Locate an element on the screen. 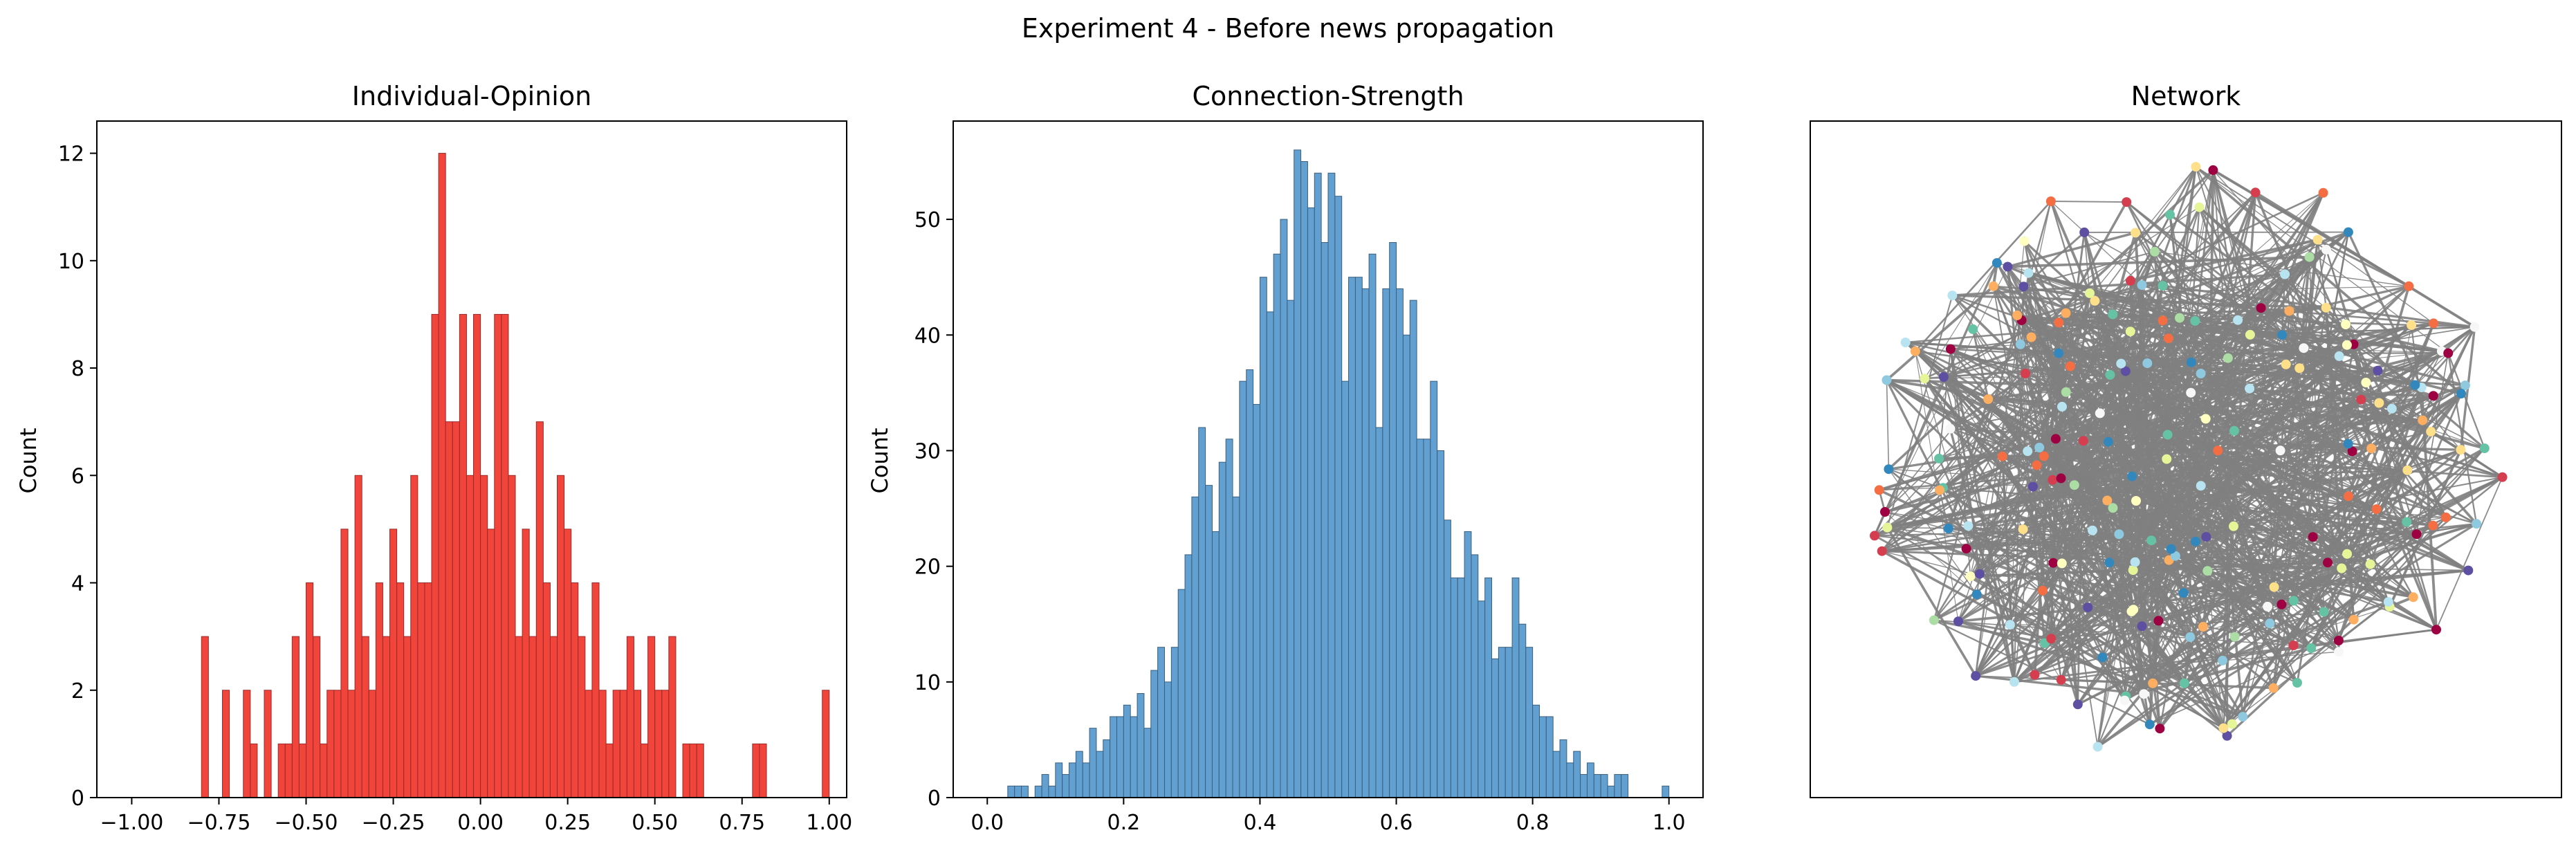  strength-histogram-x-tick-label: 0.4 is located at coordinates (1260, 823).